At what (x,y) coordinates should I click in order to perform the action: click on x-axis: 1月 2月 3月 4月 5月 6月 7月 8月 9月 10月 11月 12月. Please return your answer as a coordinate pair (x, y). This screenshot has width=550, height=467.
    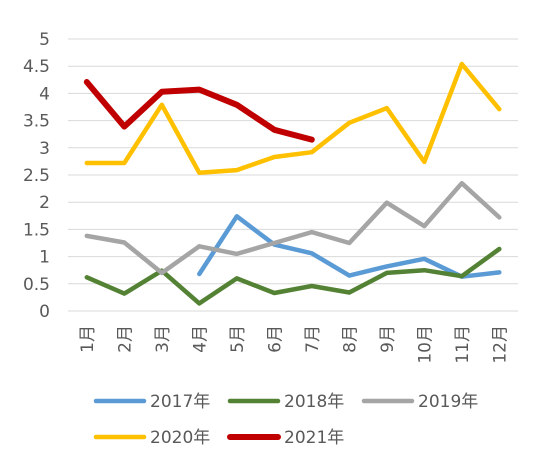
    Looking at the image, I should click on (294, 344).